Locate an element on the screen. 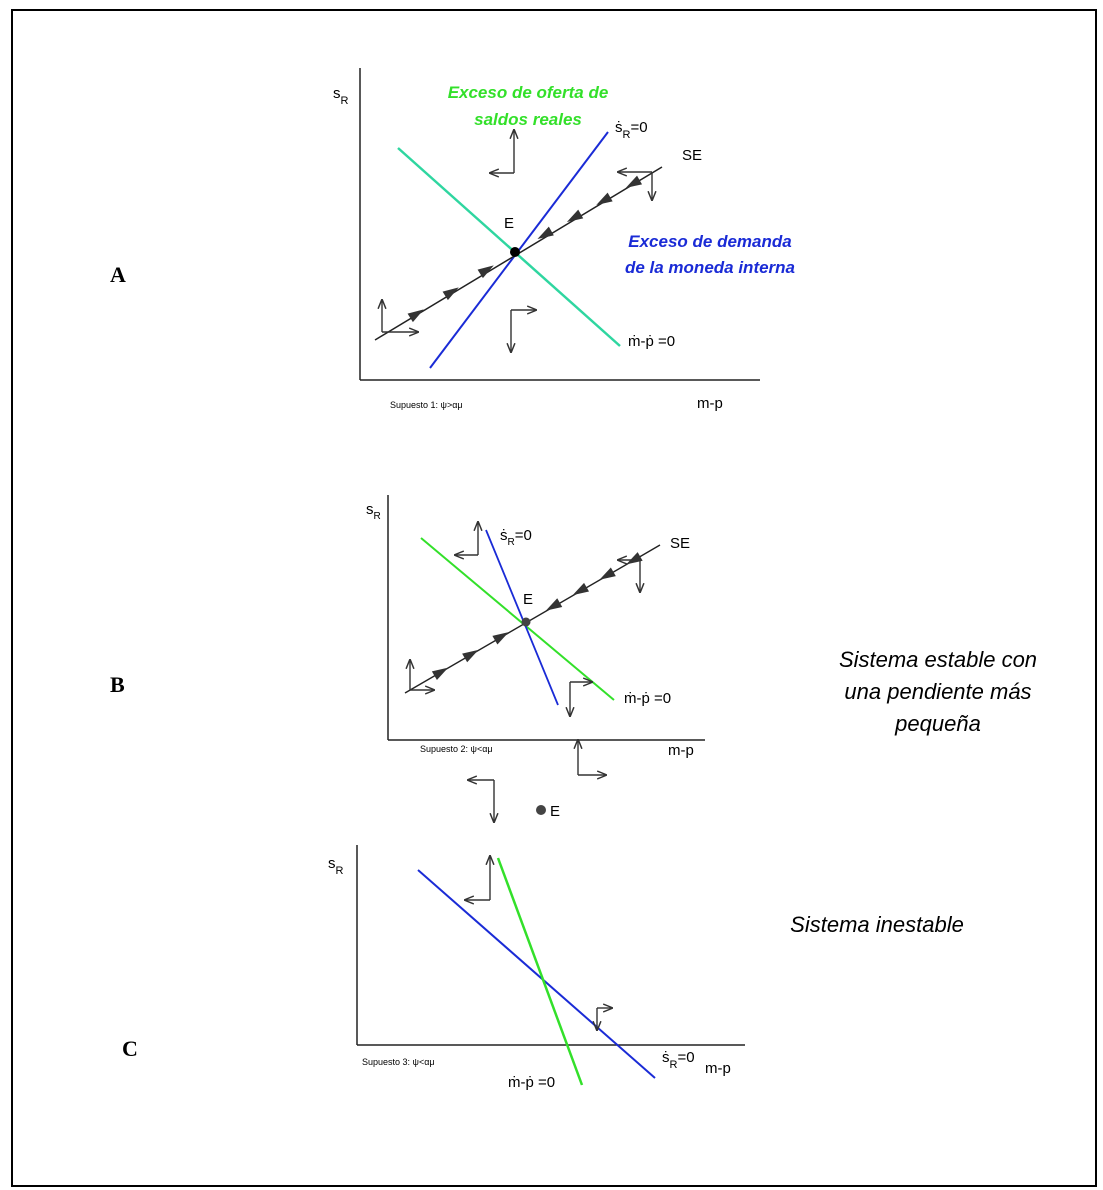  annotation: Exceso de oferta de is located at coordinates (528, 92).